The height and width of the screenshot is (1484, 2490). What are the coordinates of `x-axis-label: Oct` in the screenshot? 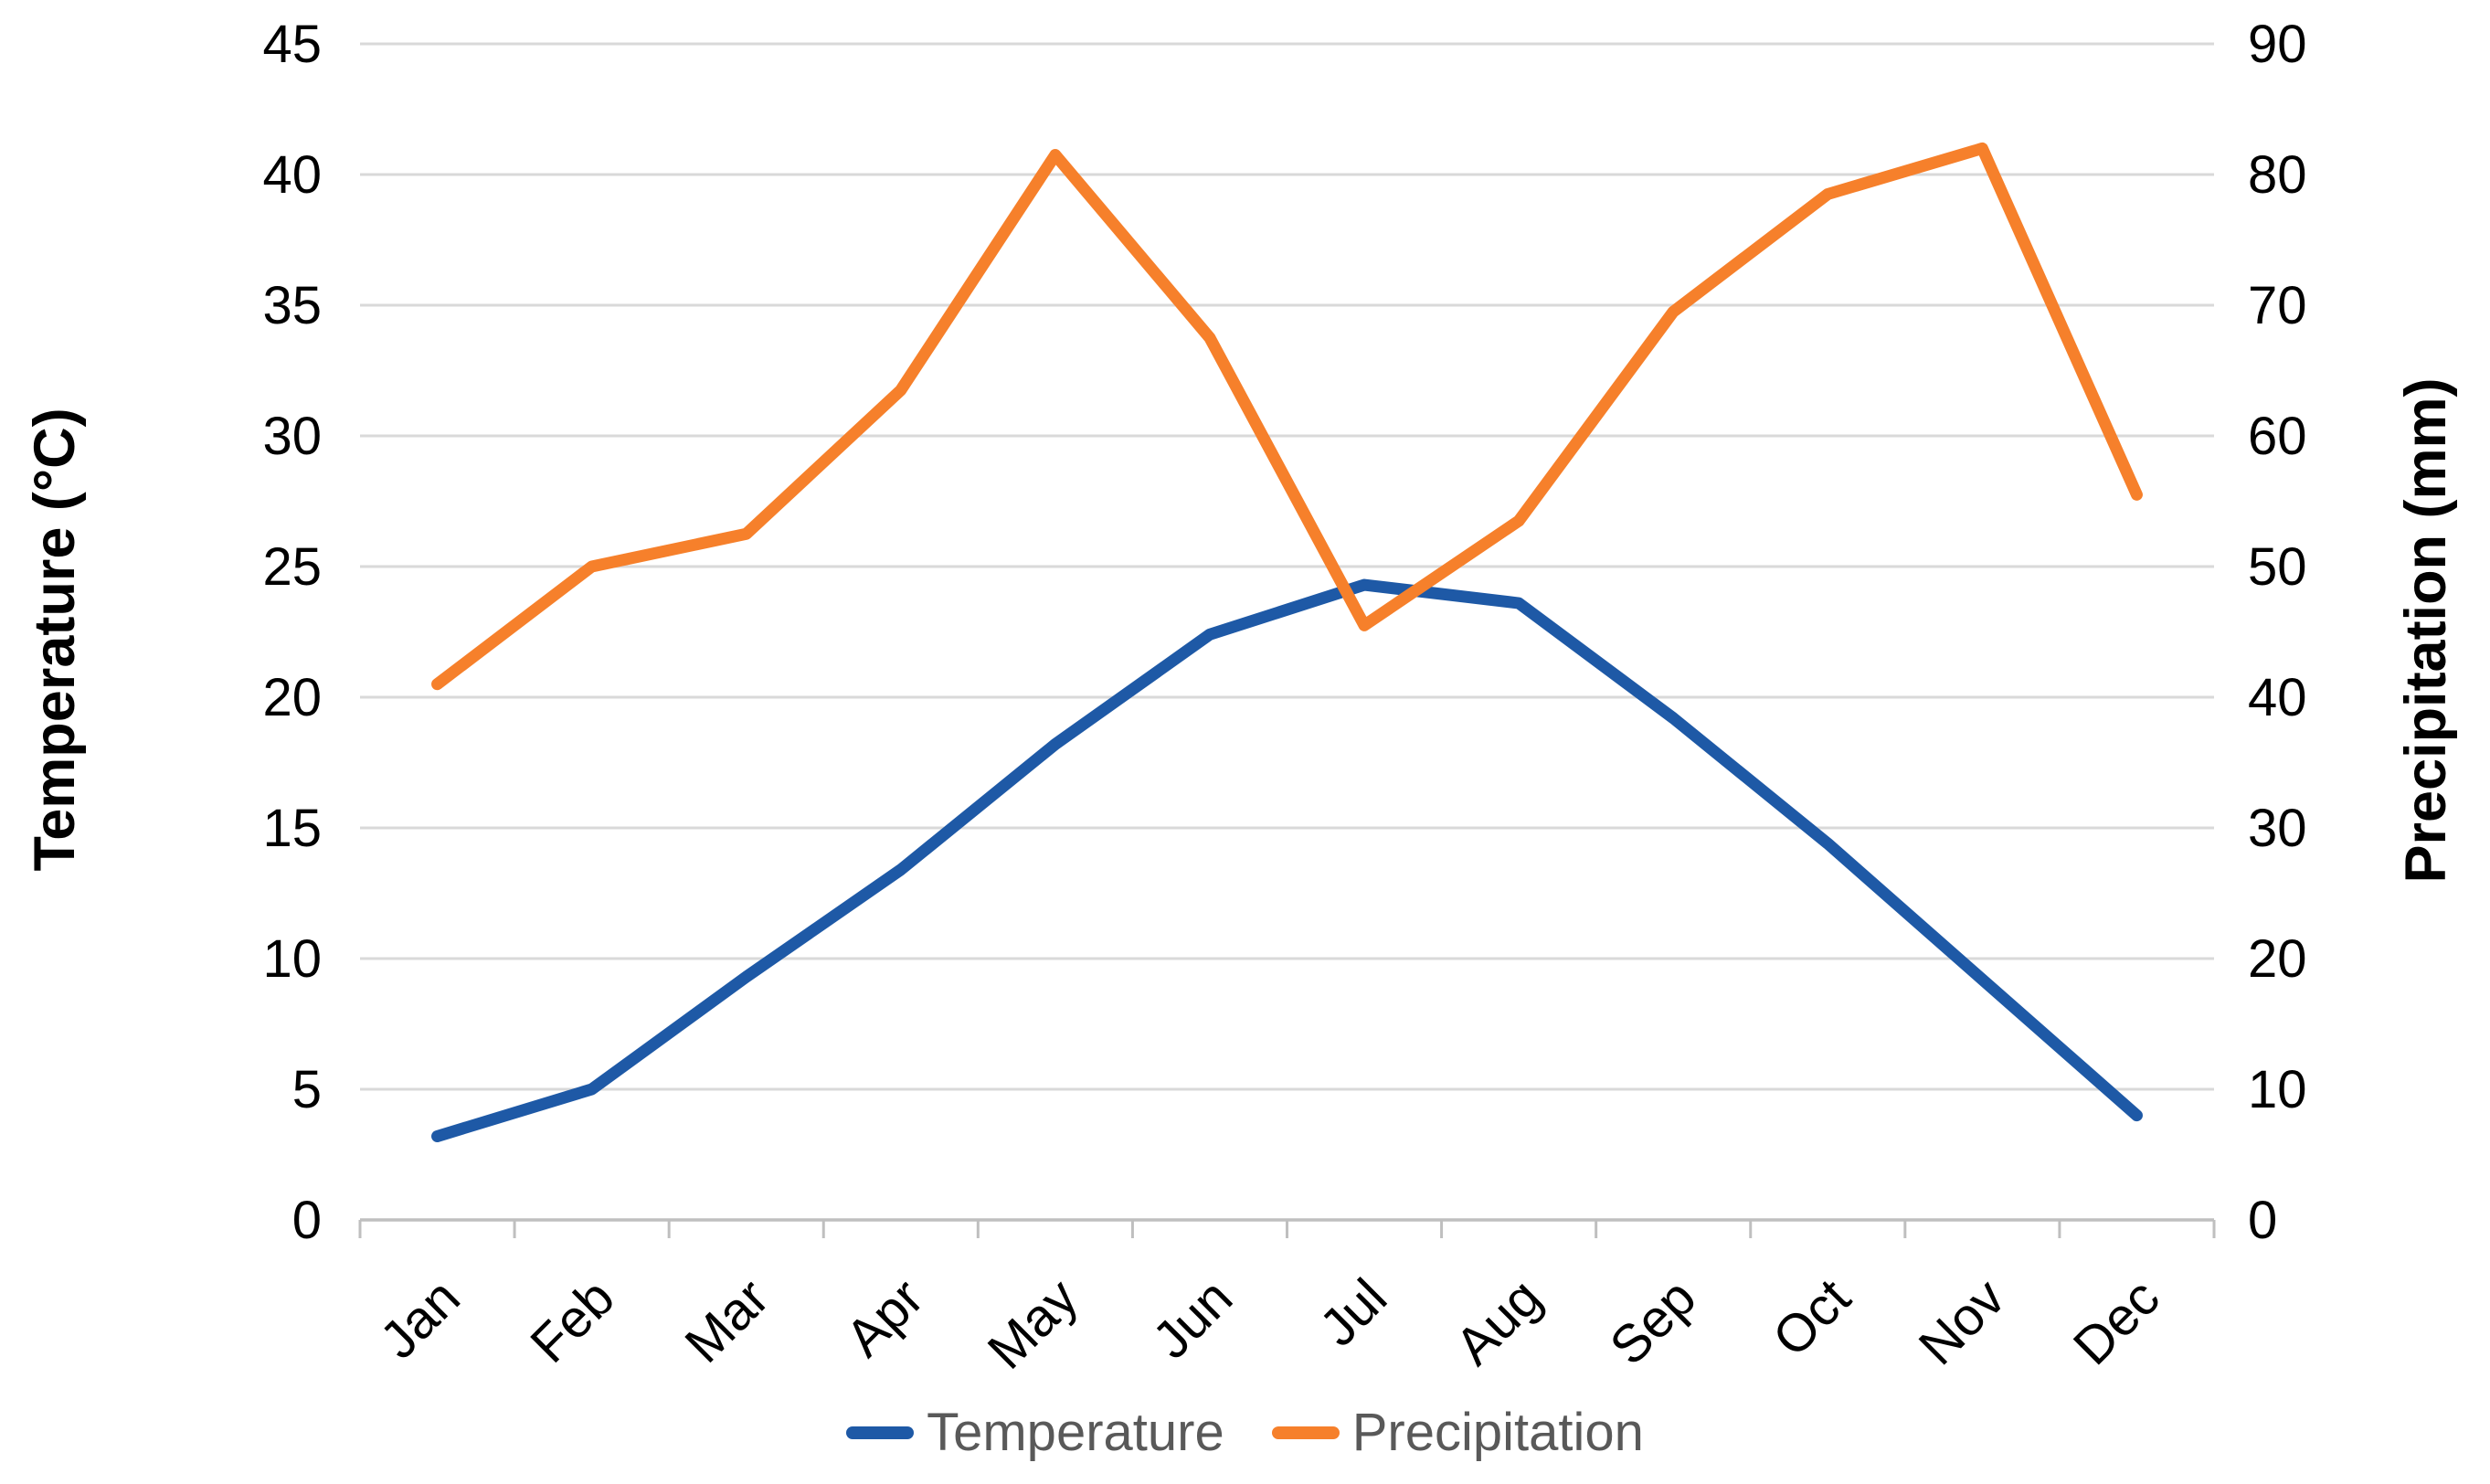 It's located at (1812, 1317).